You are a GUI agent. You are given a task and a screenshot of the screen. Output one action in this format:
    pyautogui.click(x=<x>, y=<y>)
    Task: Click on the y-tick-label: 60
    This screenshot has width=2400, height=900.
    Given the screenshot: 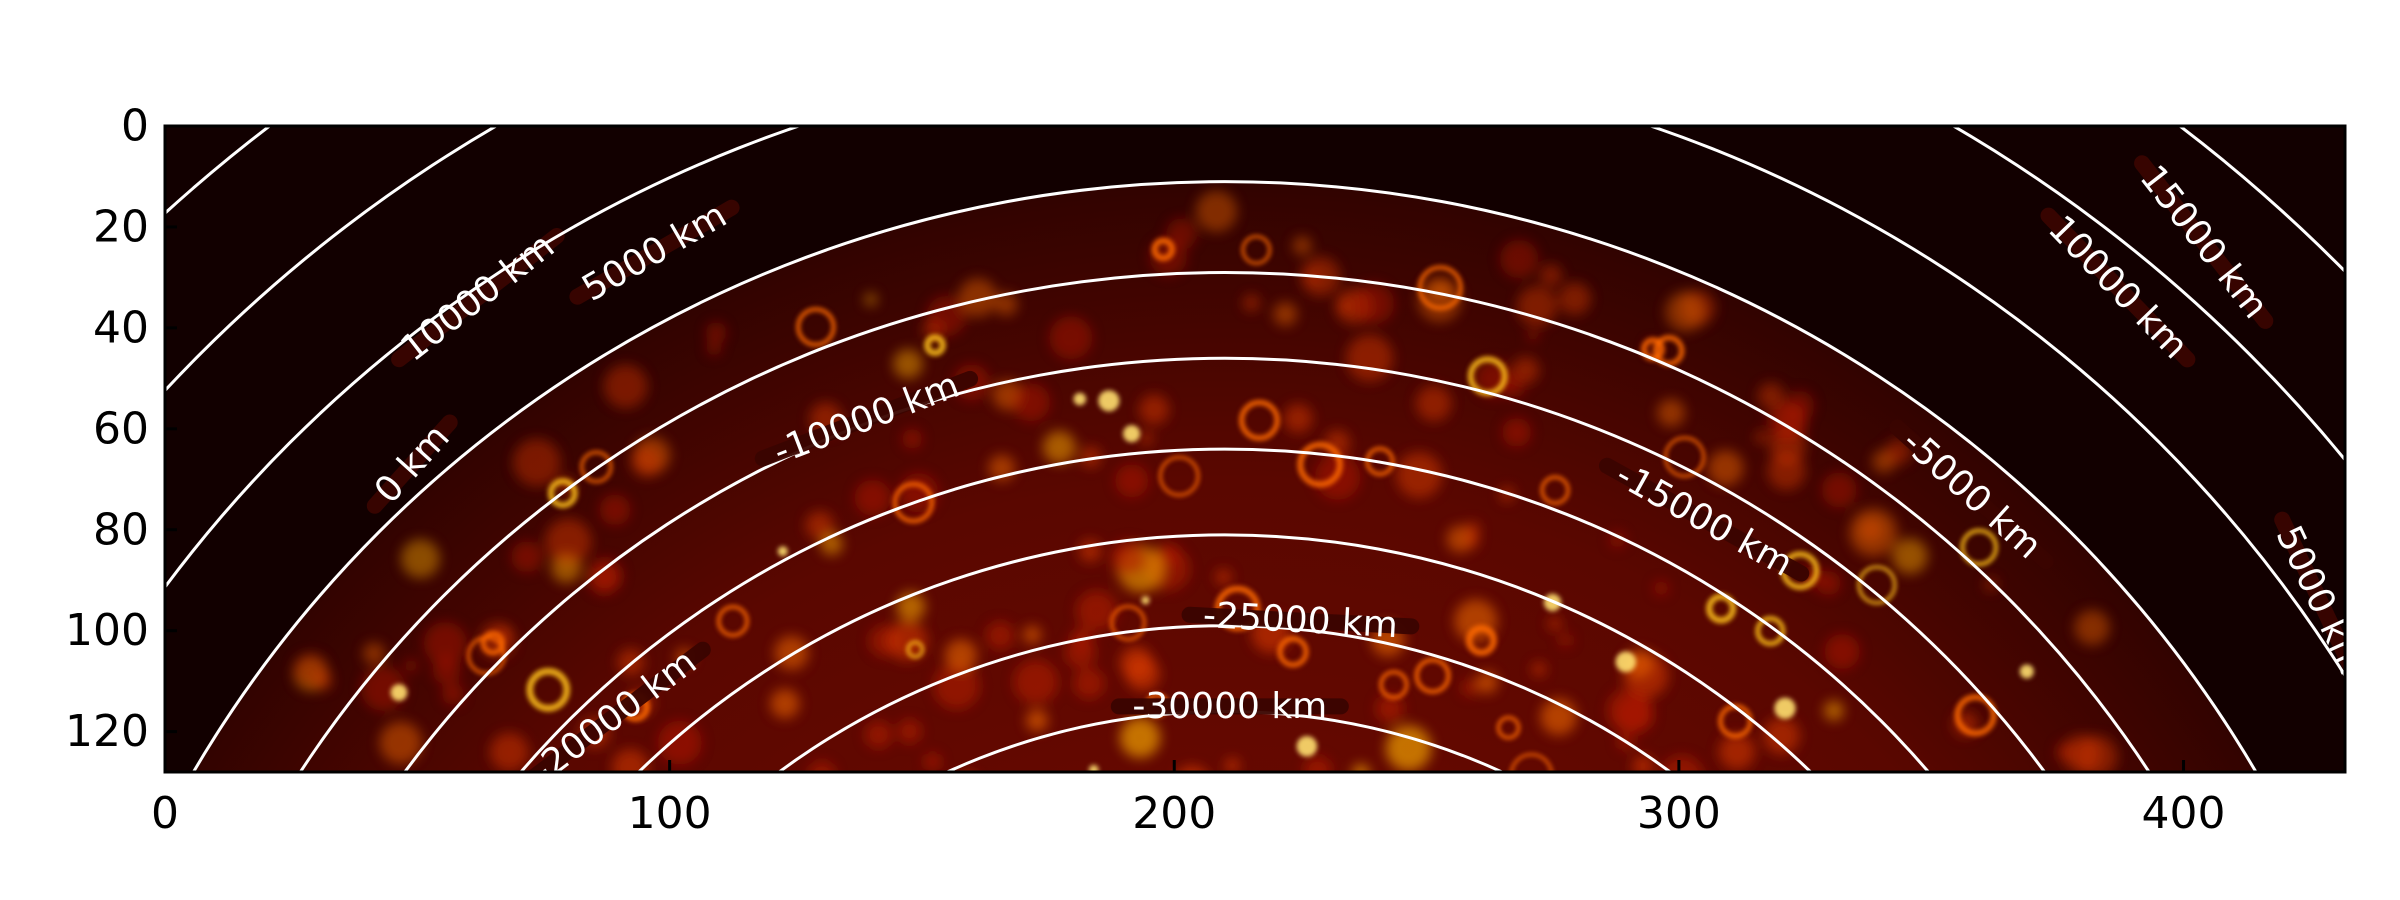 What is the action you would take?
    pyautogui.click(x=121, y=428)
    